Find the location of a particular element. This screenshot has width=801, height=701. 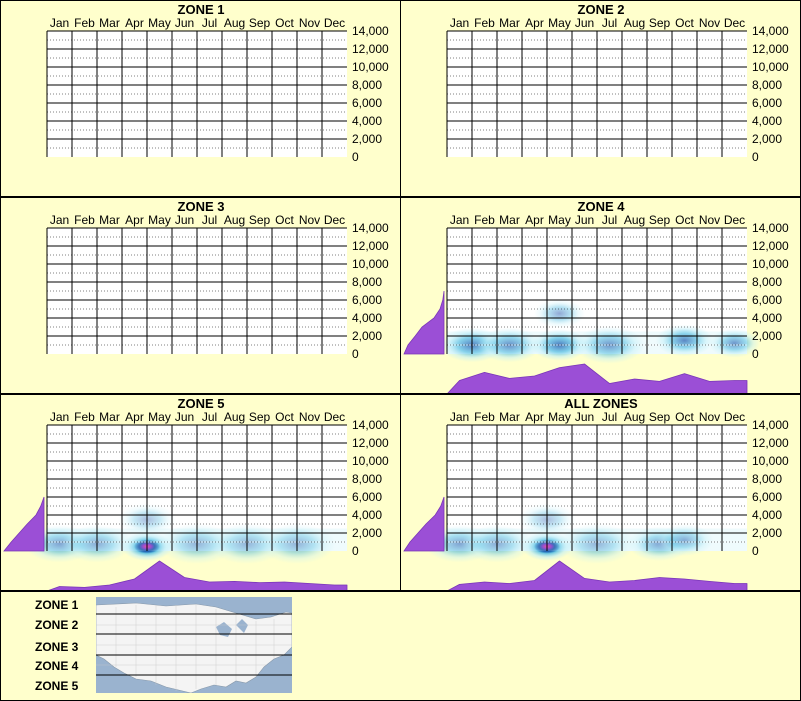

page-title: ALL ZONES is located at coordinates (601, 403).